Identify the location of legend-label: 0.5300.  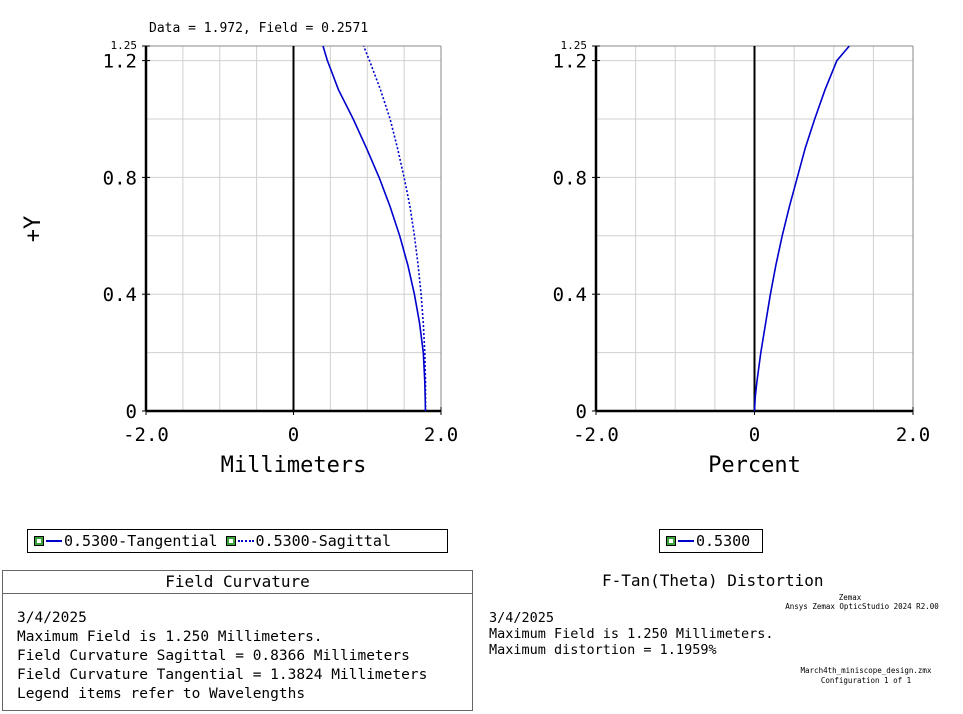
(723, 541).